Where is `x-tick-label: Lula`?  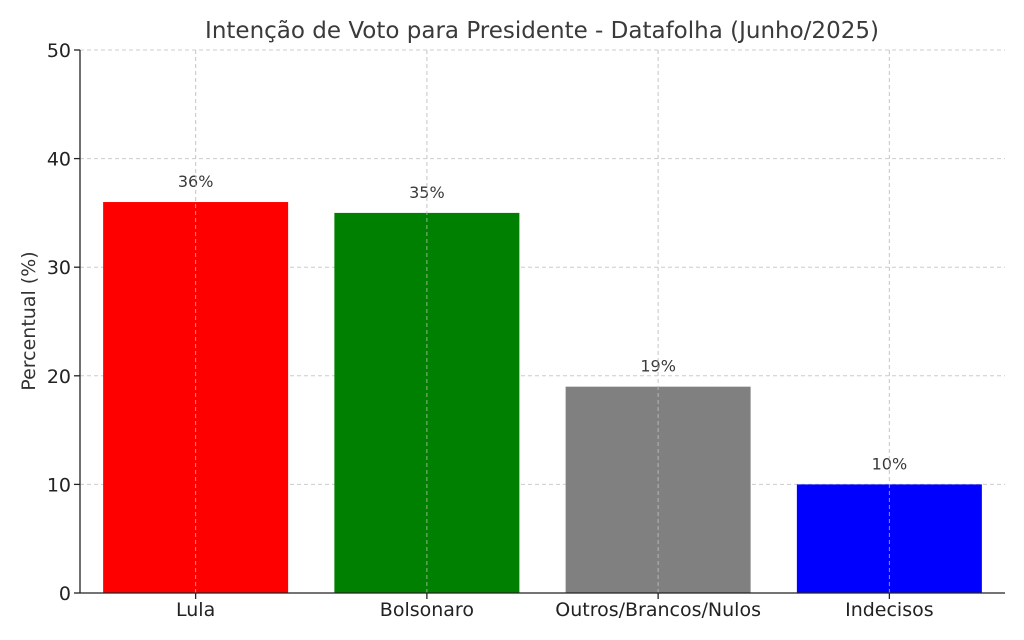
x-tick-label: Lula is located at coordinates (195, 610).